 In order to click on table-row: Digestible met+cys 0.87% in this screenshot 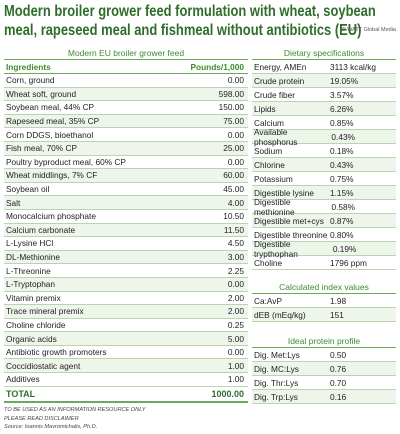, I will do `click(324, 221)`.